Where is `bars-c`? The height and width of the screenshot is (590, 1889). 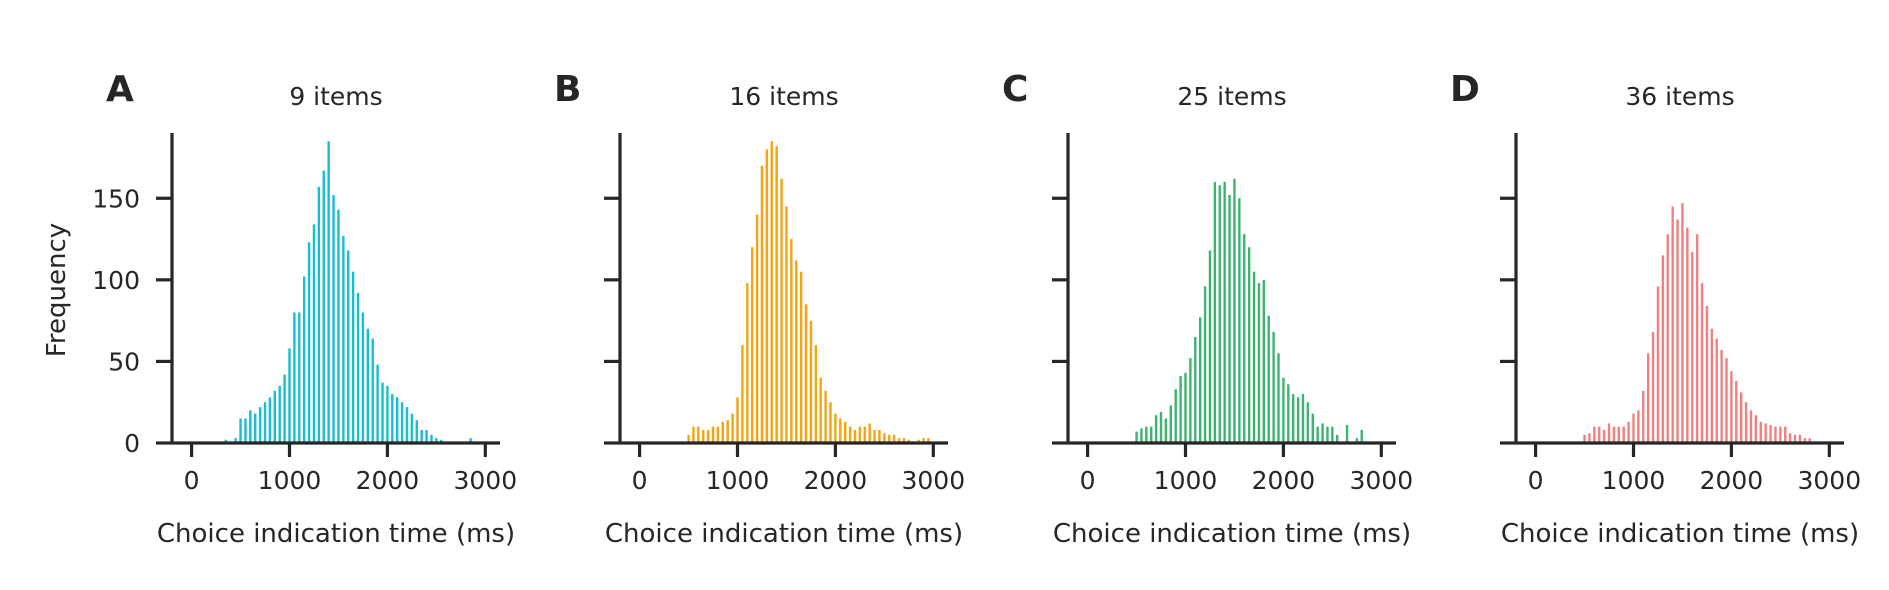 bars-c is located at coordinates (1249, 310).